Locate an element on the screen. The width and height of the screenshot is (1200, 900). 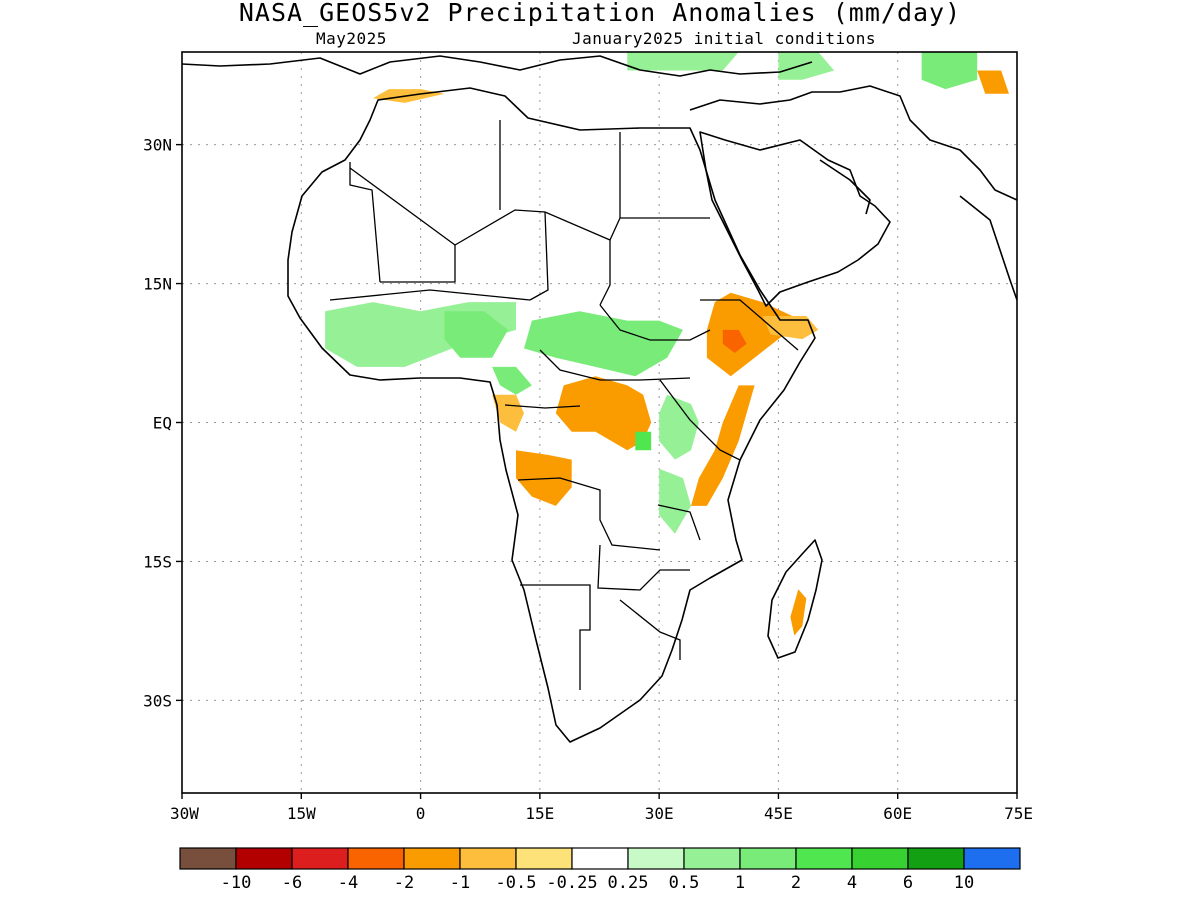
anomaly-lake-victoria-wet is located at coordinates (643, 441).